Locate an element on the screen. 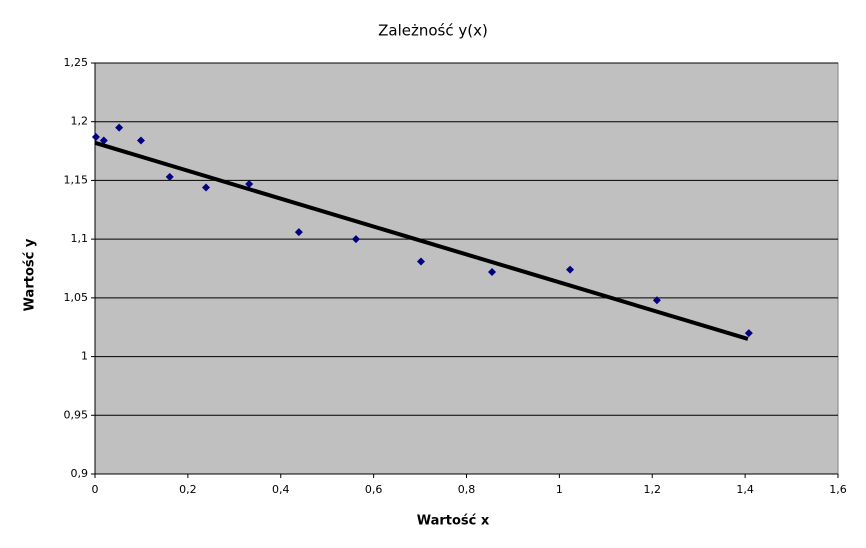 Image resolution: width=866 pixels, height=548 pixels. x-tick-label: 1,6 is located at coordinates (838, 489).